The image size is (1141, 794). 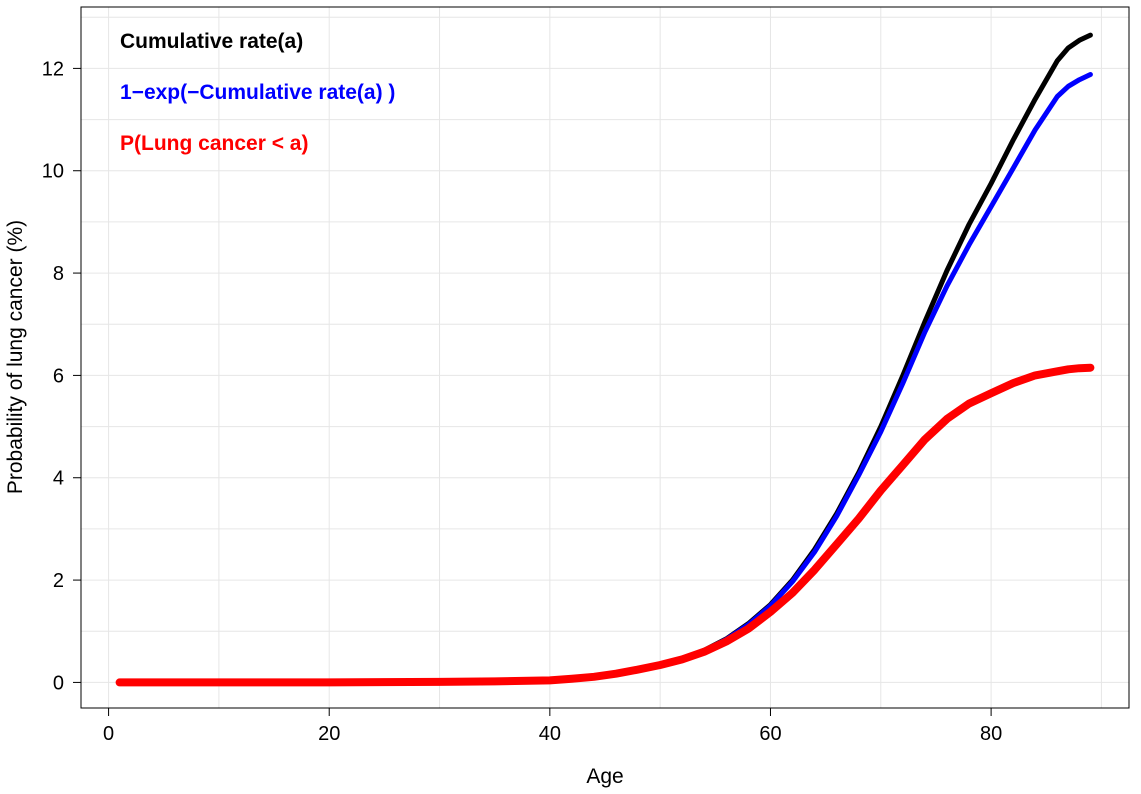 What do you see at coordinates (58, 274) in the screenshot?
I see `y-tick-label: 8` at bounding box center [58, 274].